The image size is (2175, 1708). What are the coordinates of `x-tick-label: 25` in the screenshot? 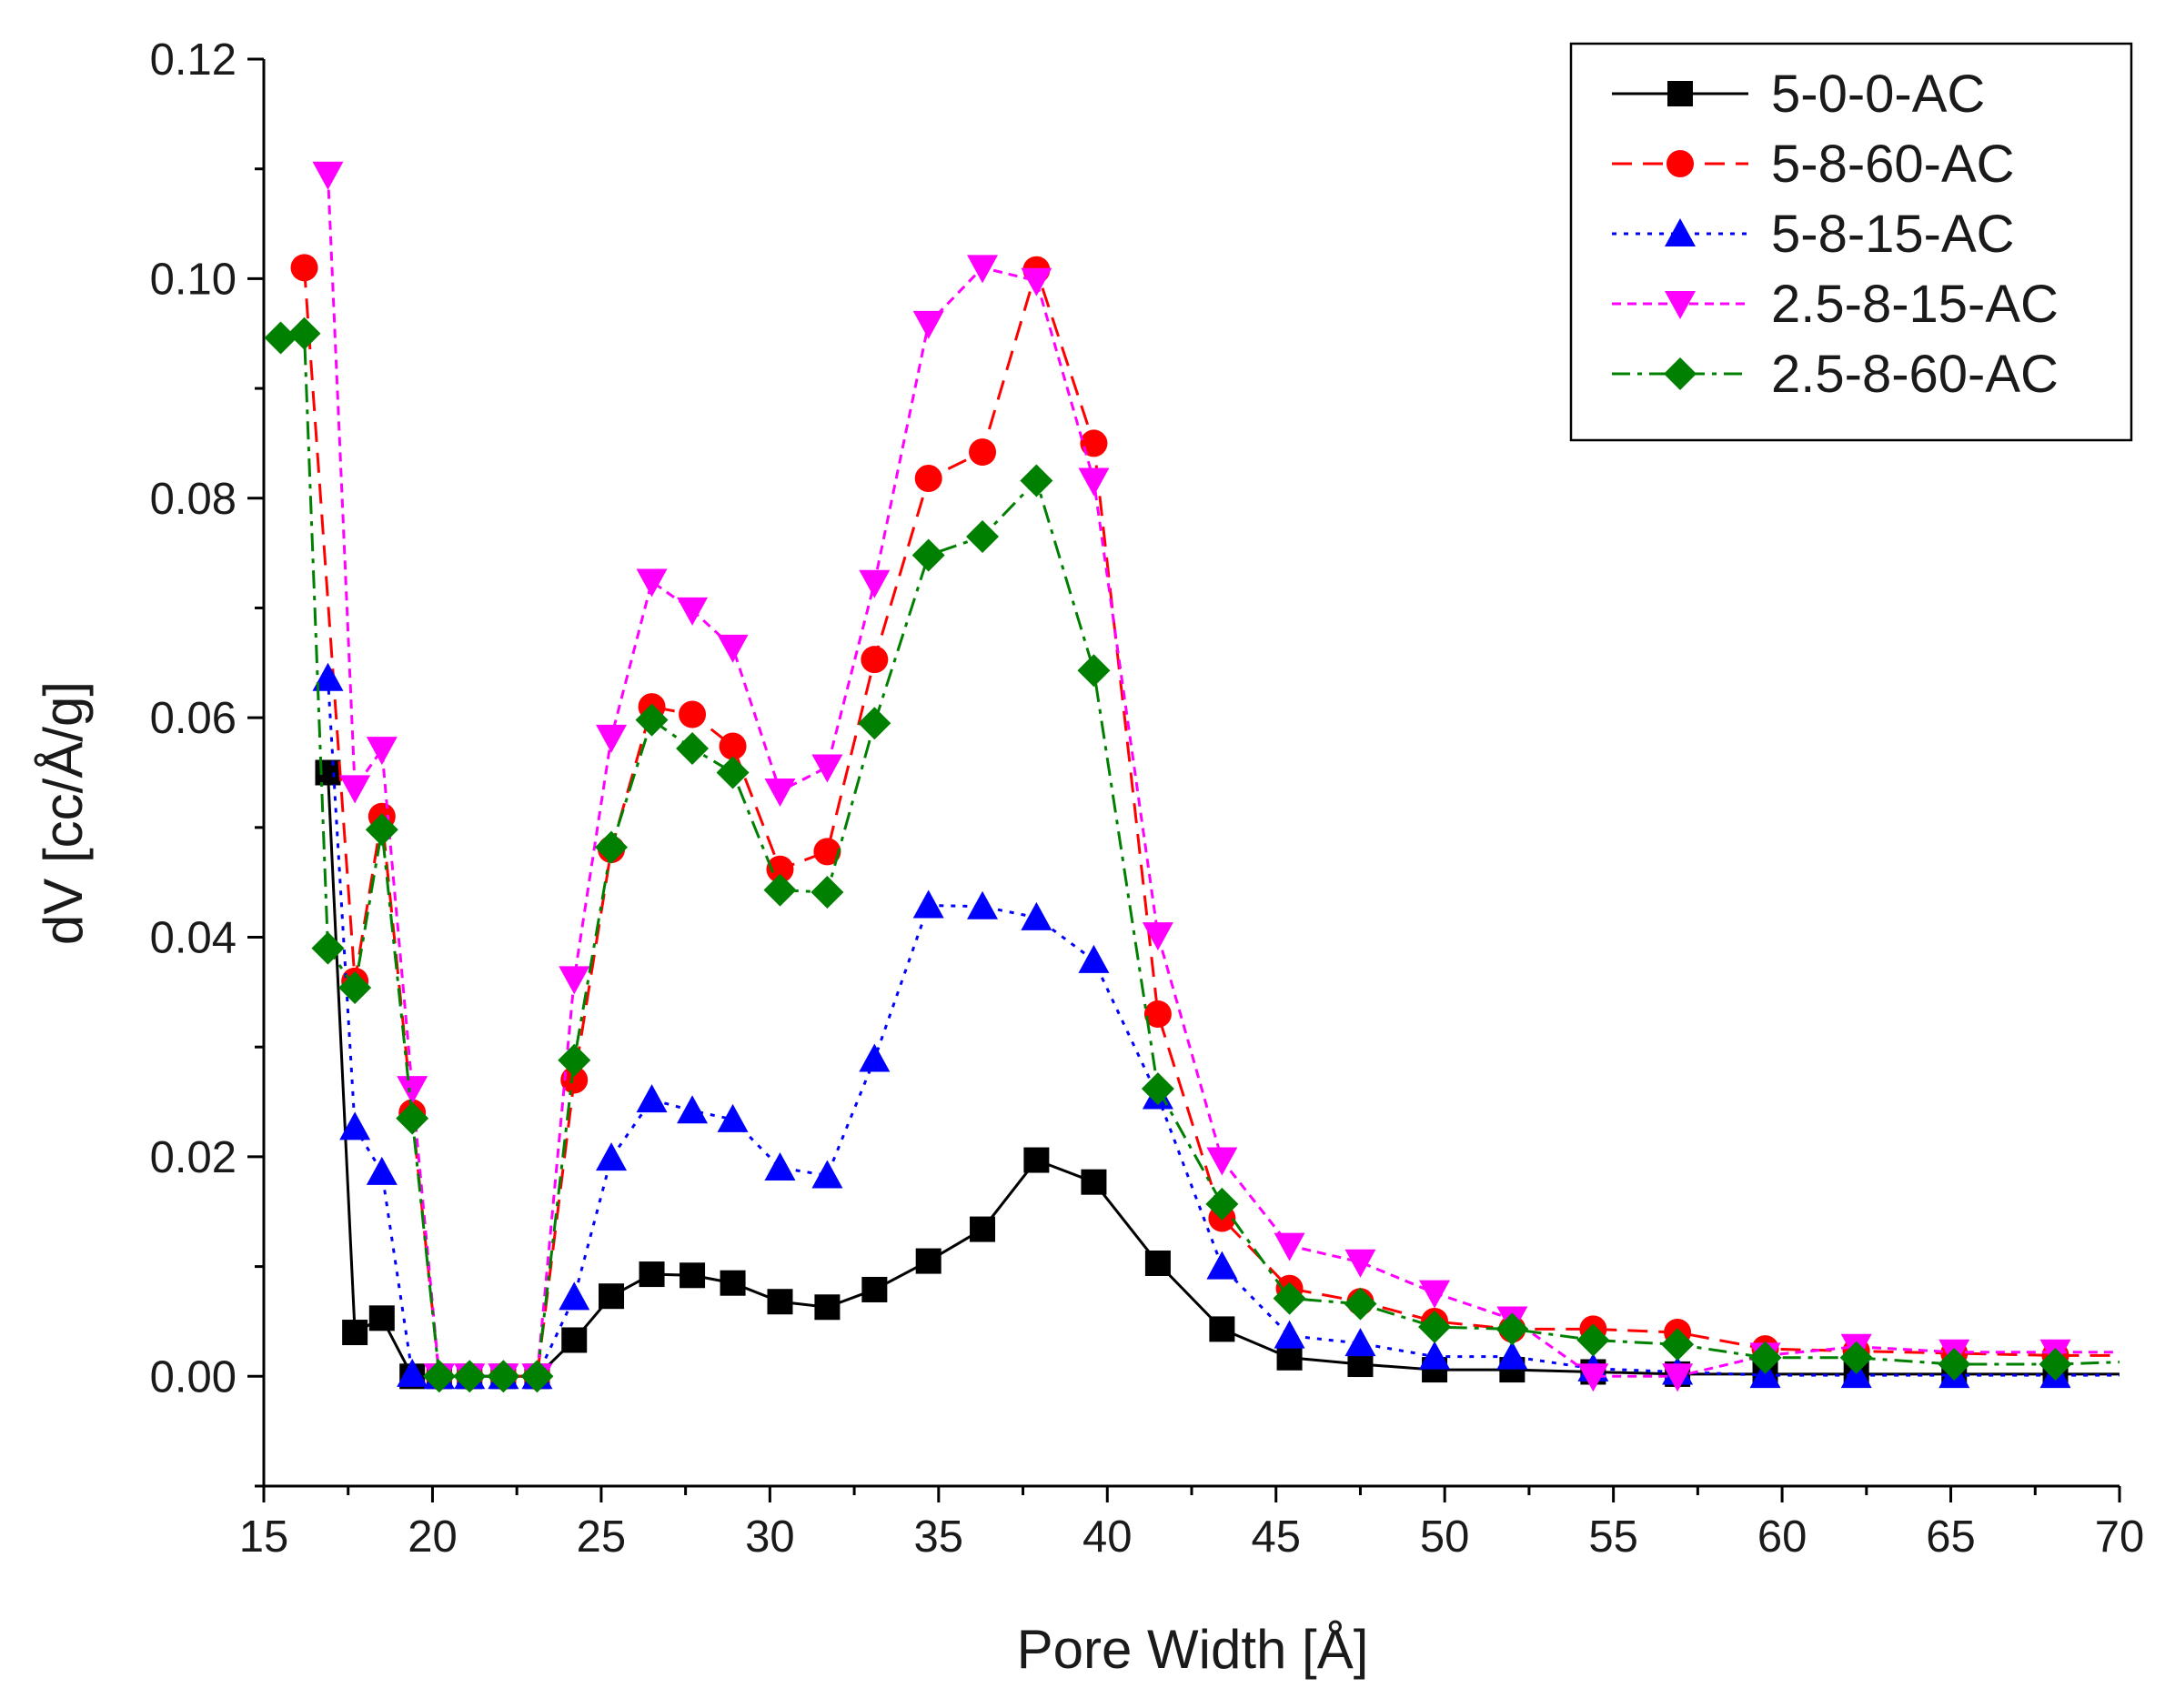 It's located at (602, 1537).